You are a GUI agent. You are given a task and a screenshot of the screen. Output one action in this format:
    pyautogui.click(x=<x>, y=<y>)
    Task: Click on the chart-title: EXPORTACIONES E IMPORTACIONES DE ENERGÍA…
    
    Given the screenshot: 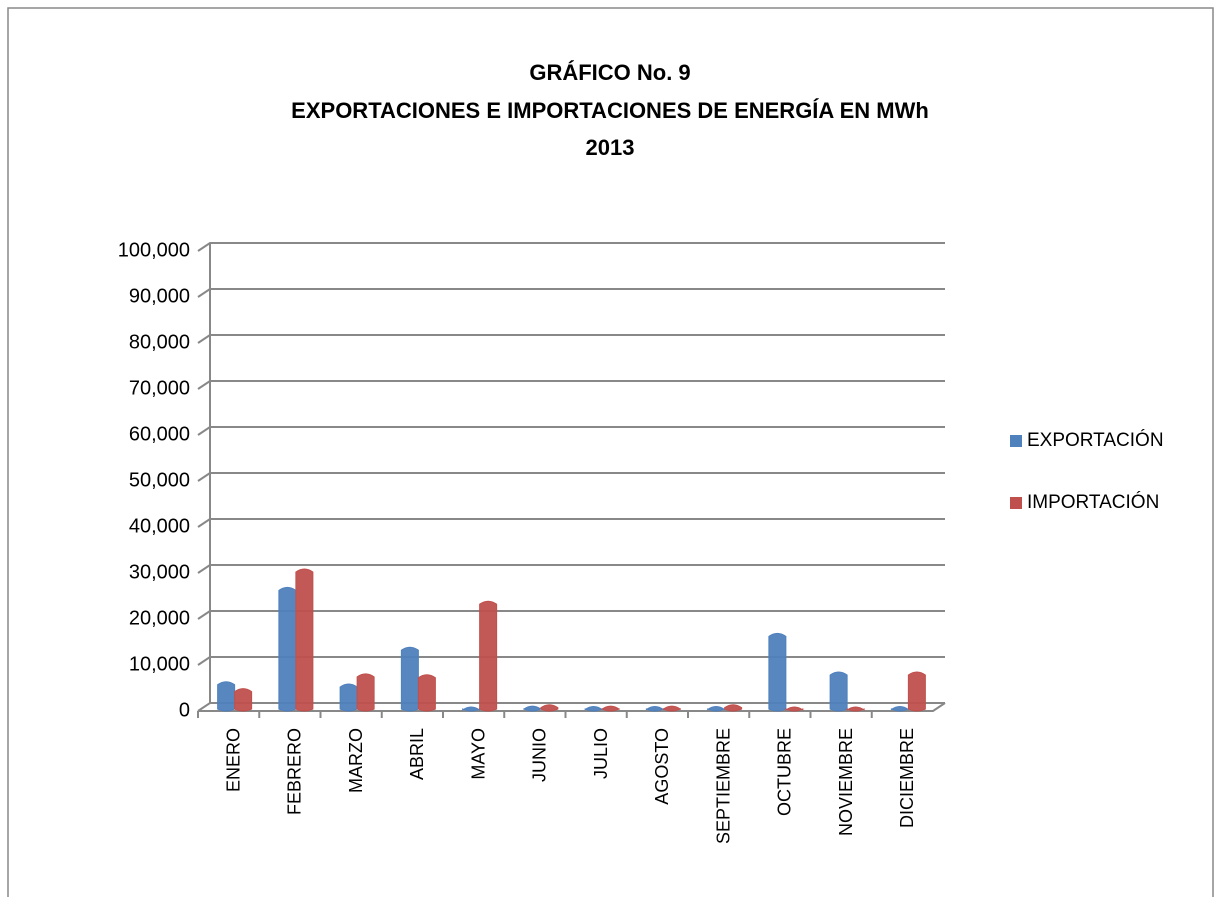 What is the action you would take?
    pyautogui.click(x=610, y=110)
    